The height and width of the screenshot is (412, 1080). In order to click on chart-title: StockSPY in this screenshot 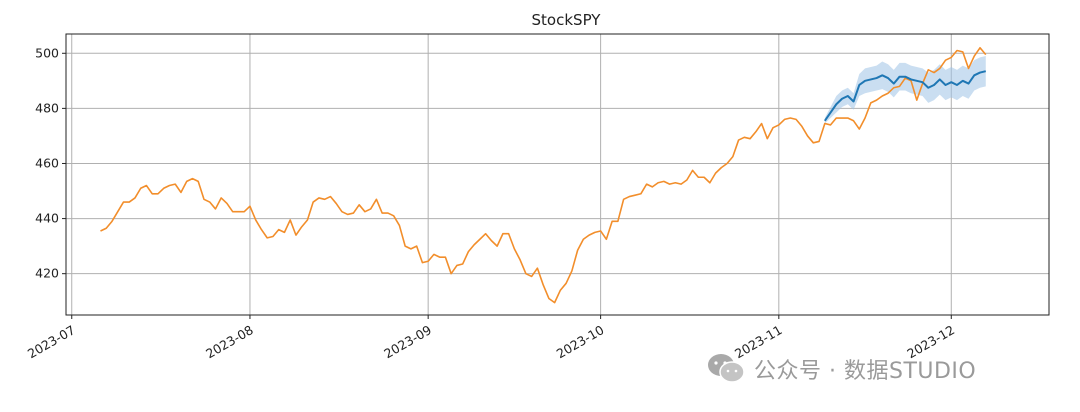, I will do `click(567, 20)`.